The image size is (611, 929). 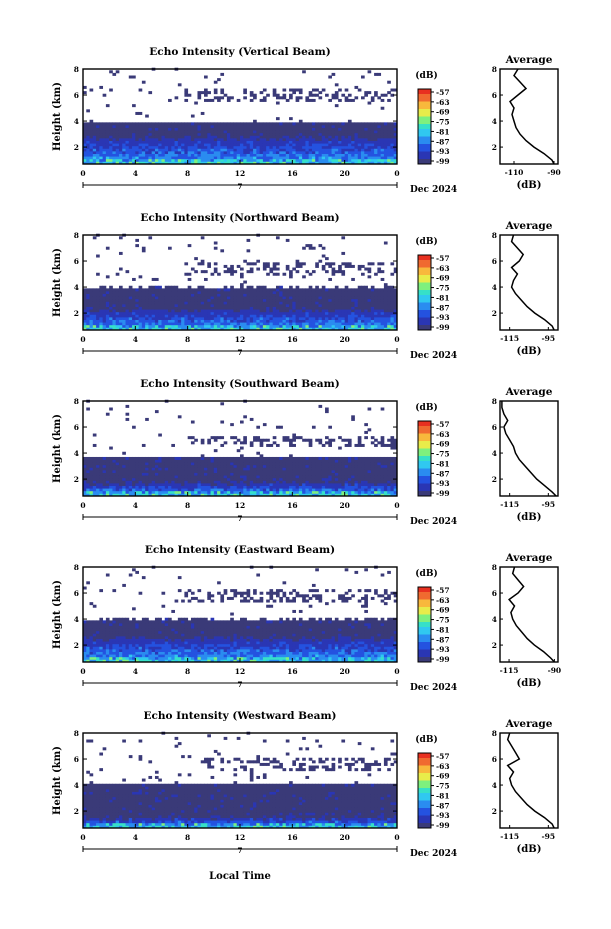 What do you see at coordinates (529, 226) in the screenshot?
I see `average-title: Average` at bounding box center [529, 226].